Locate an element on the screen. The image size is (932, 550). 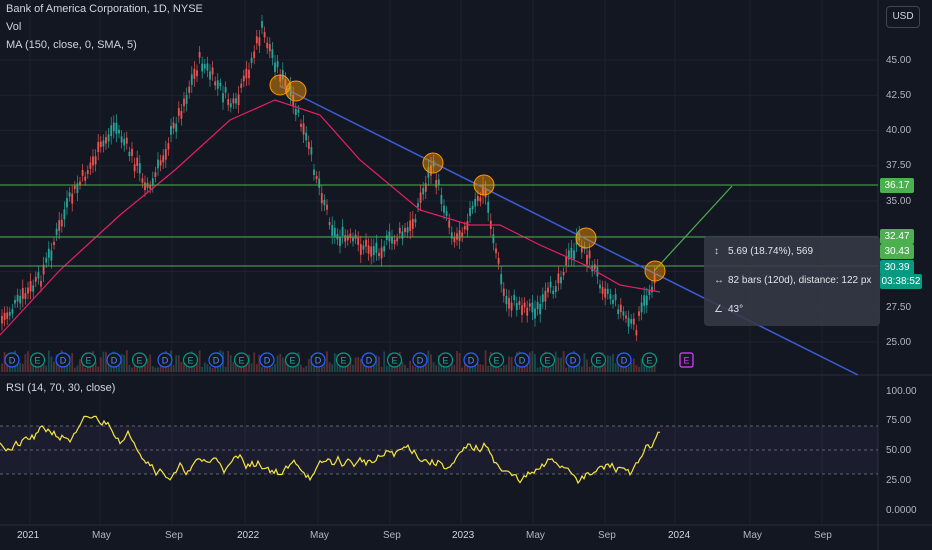
time-tick: May is located at coordinates (101, 535).